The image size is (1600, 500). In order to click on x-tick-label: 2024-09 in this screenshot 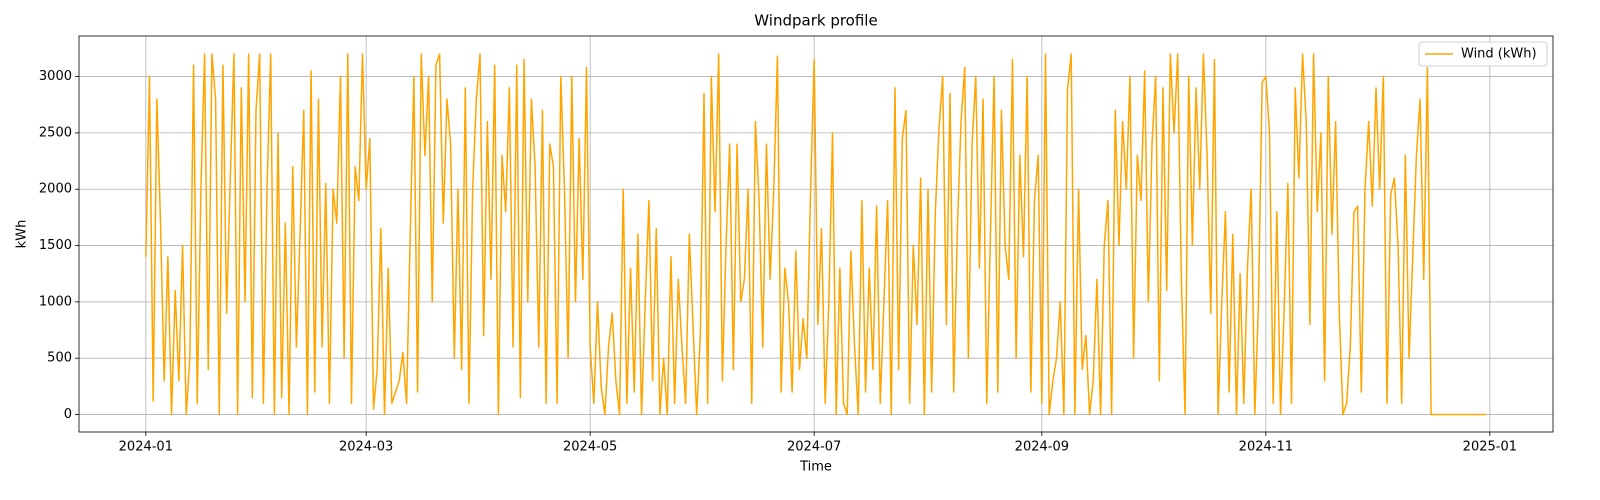, I will do `click(1042, 447)`.